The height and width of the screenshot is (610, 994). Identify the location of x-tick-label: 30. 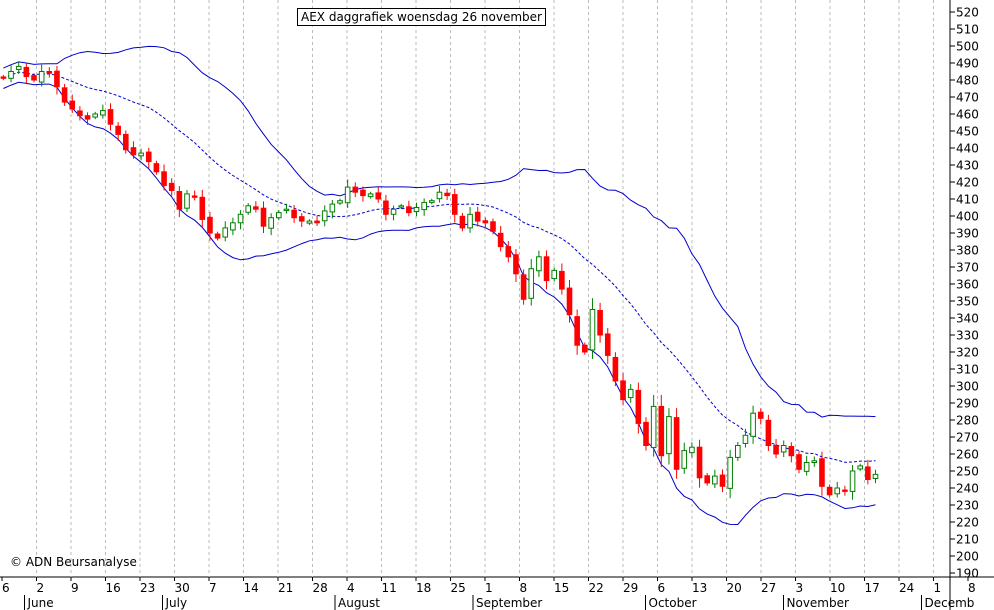
(182, 588).